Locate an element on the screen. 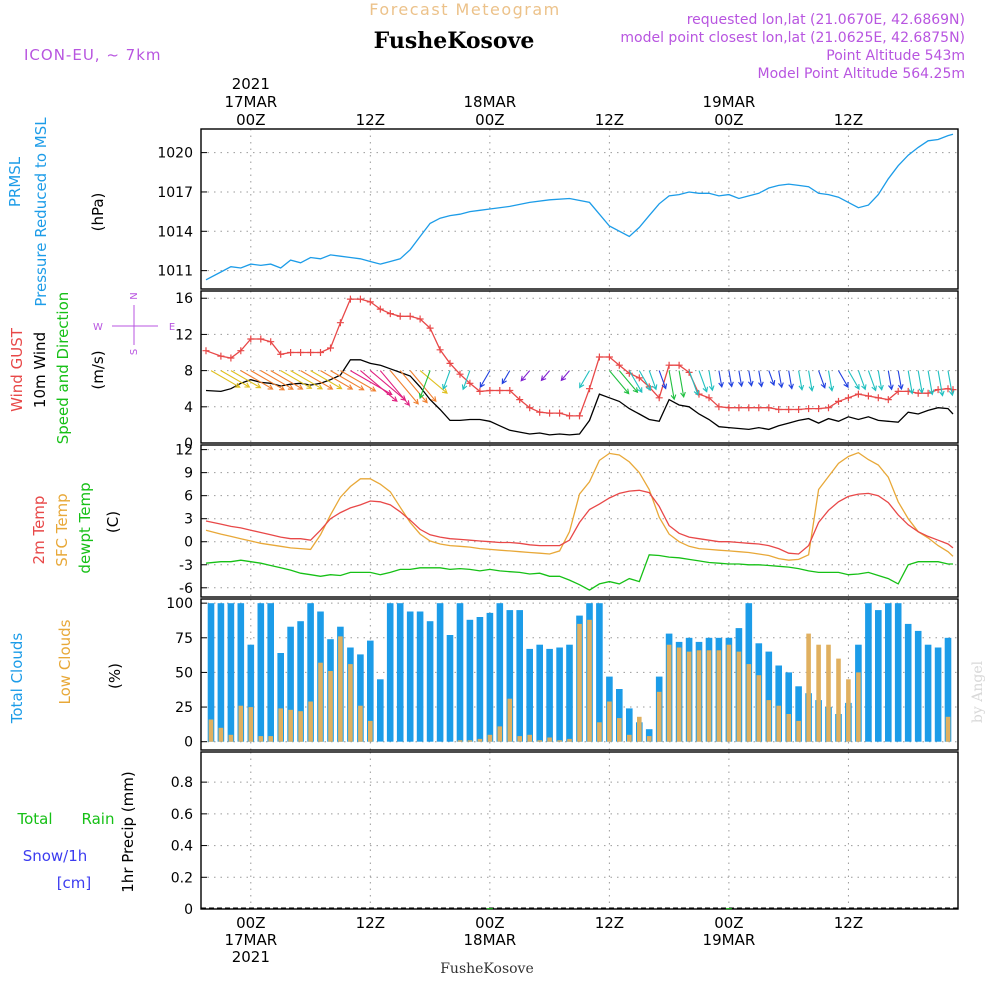 This screenshot has width=1000, height=1000. bottom-time-label: 19MAR is located at coordinates (729, 940).